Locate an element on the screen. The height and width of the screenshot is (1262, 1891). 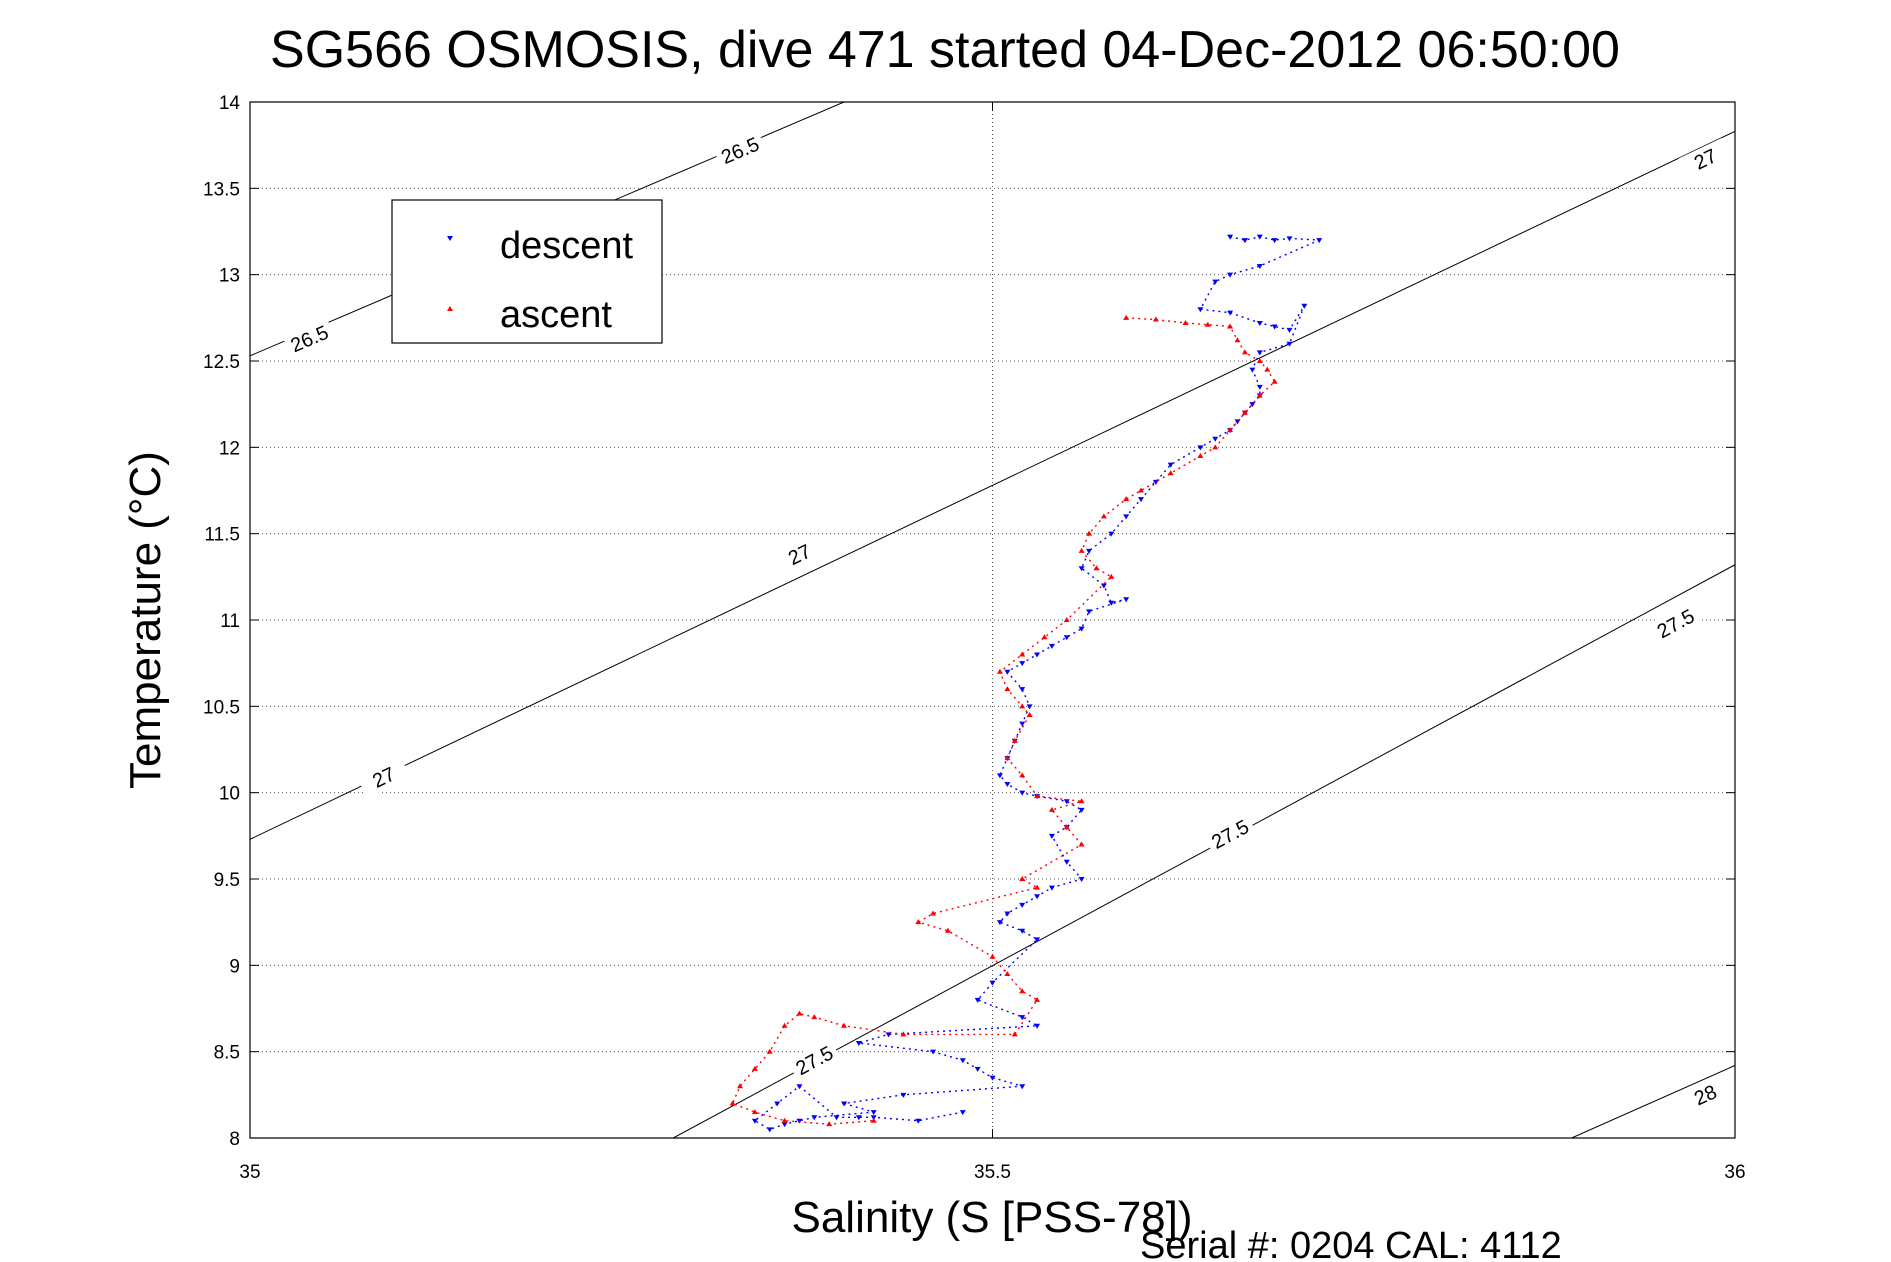
y-tick-label: 11.5 is located at coordinates (222, 535).